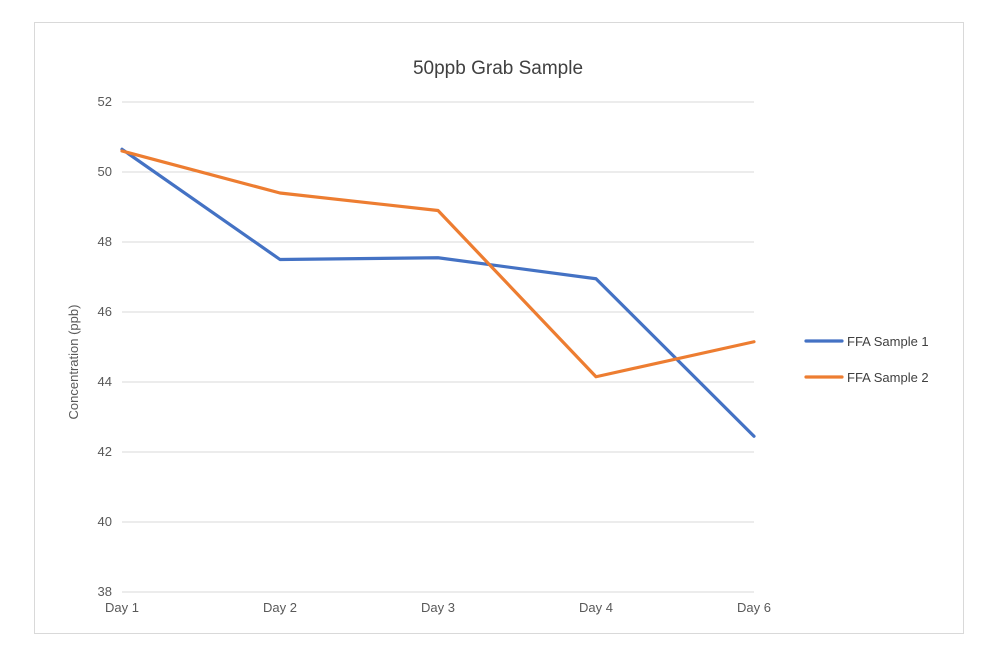 This screenshot has width=986, height=656. I want to click on y-tick-label: 52, so click(105, 101).